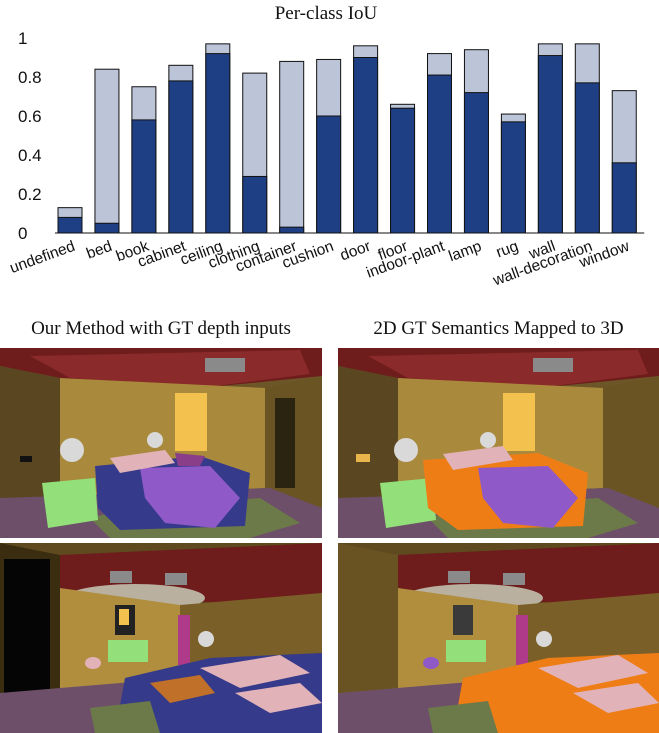 This screenshot has width=659, height=733. I want to click on right-column-caption: 2D GT Semantics Mapped to 3D, so click(498, 328).